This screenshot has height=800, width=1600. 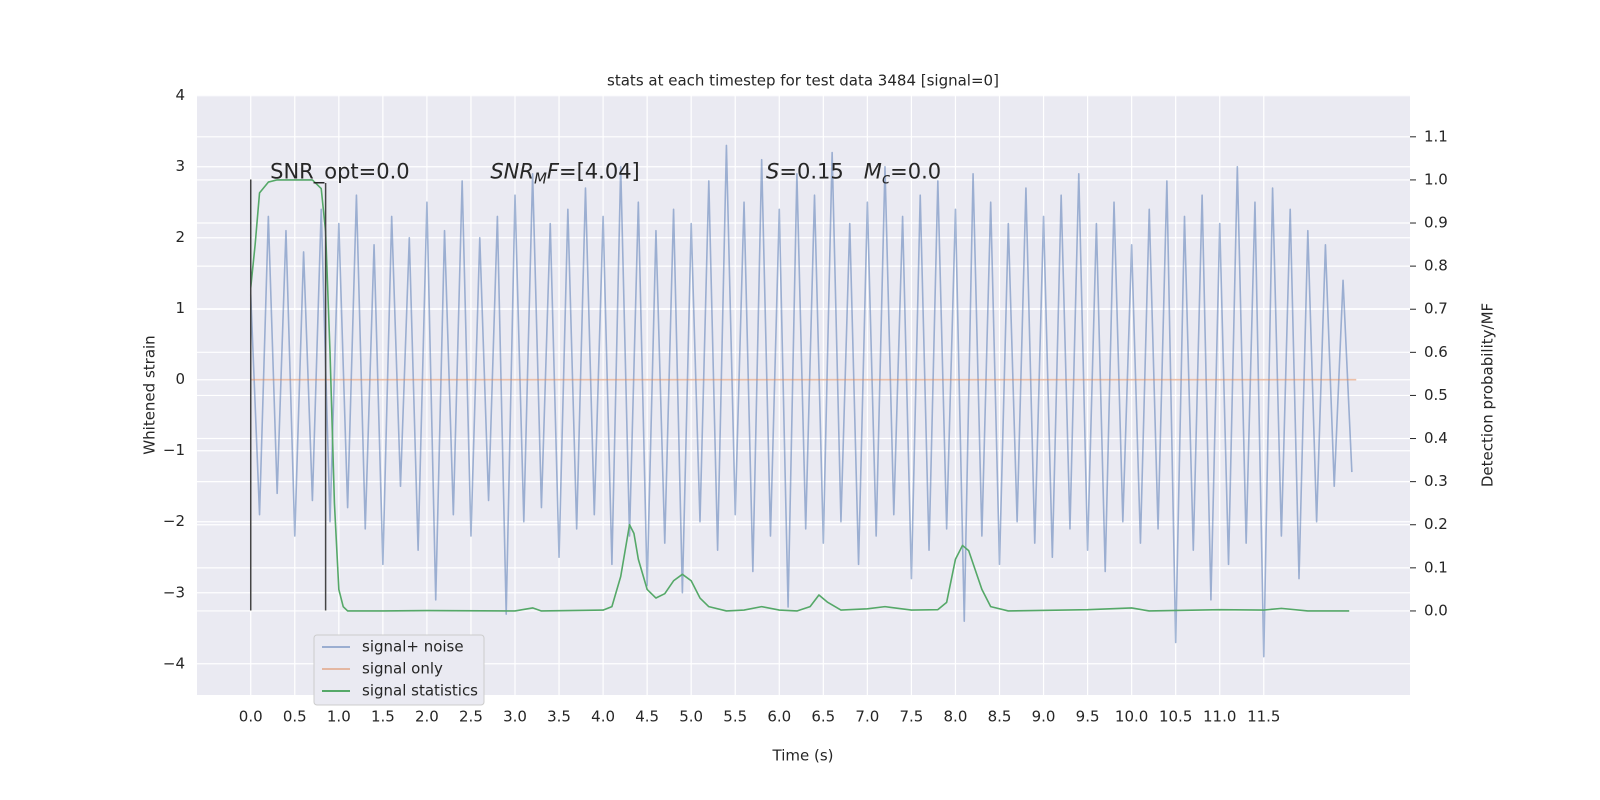 I want to click on x-tick-label: 9.0, so click(x=1044, y=717).